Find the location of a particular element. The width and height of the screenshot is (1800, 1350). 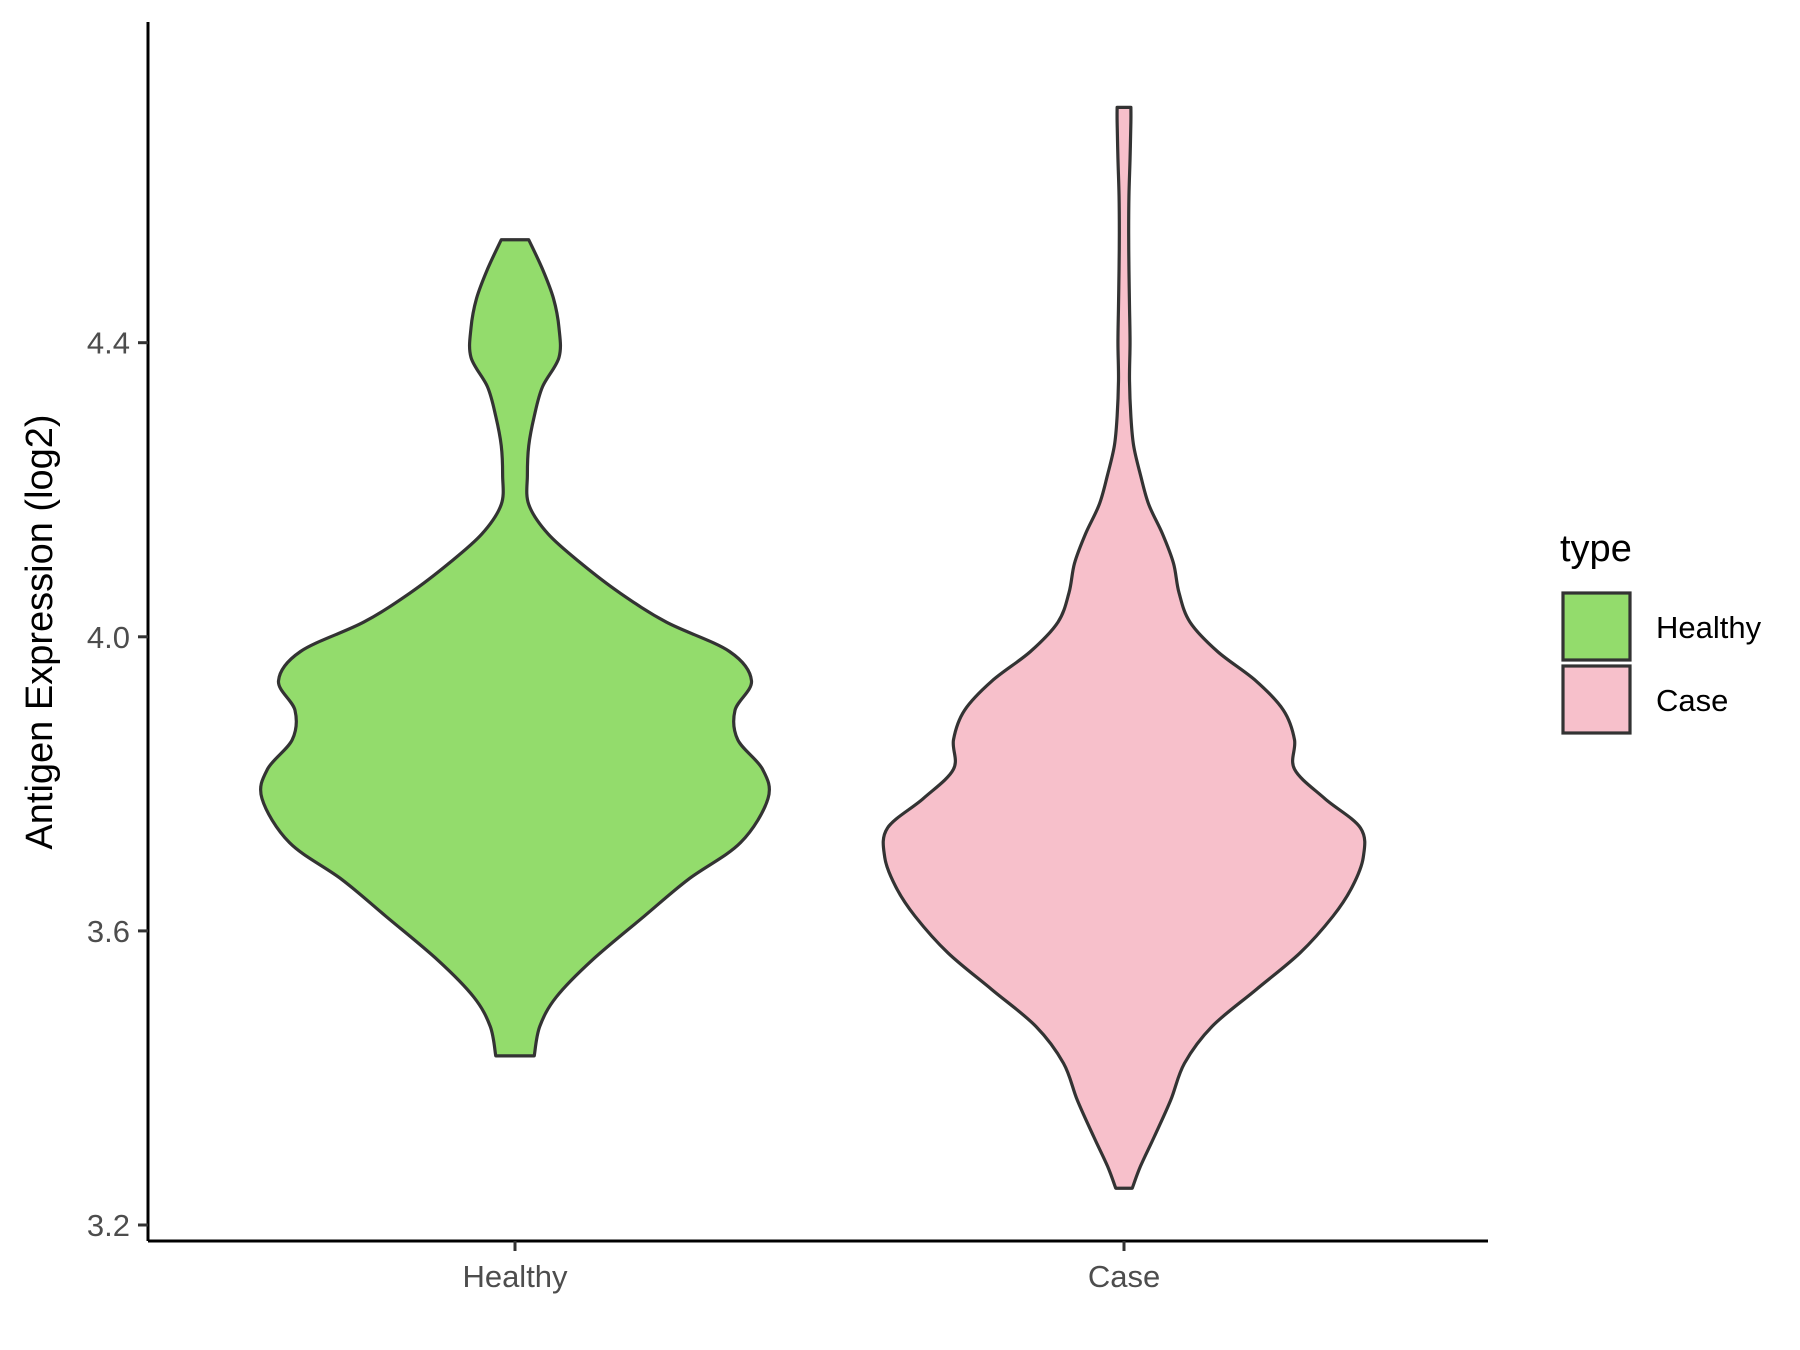

y-axis-title: Antigen Expression (log2) is located at coordinates (40, 631).